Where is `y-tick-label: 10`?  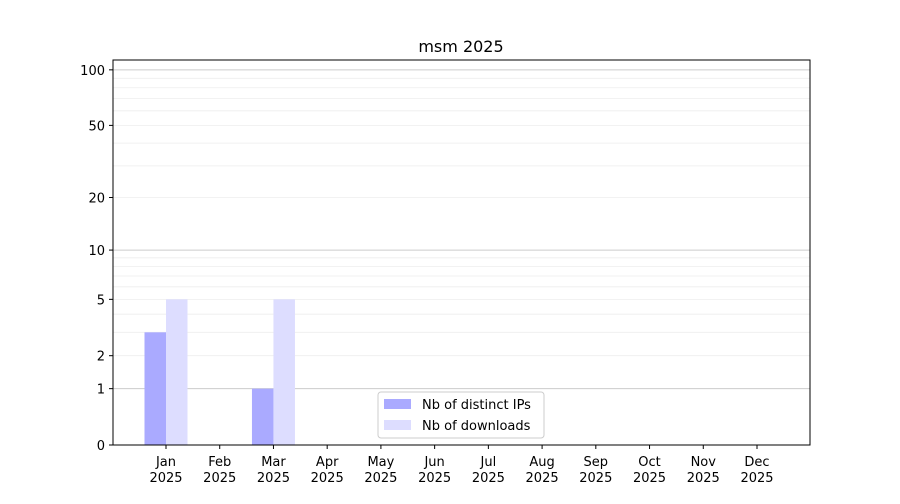
y-tick-label: 10 is located at coordinates (96, 251).